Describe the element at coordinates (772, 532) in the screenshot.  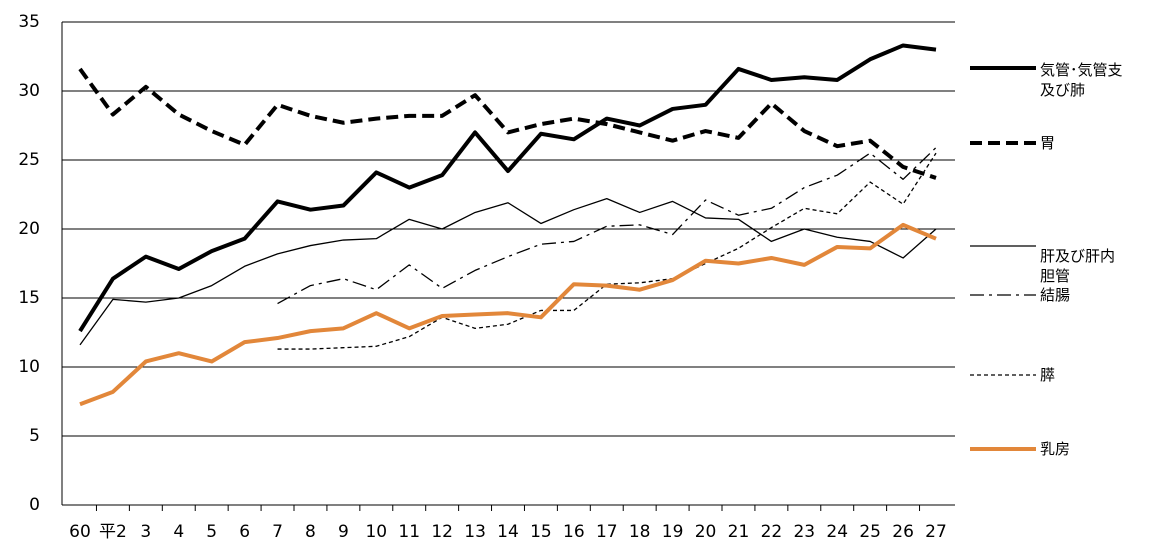
I see `x-tick-label: 22` at that location.